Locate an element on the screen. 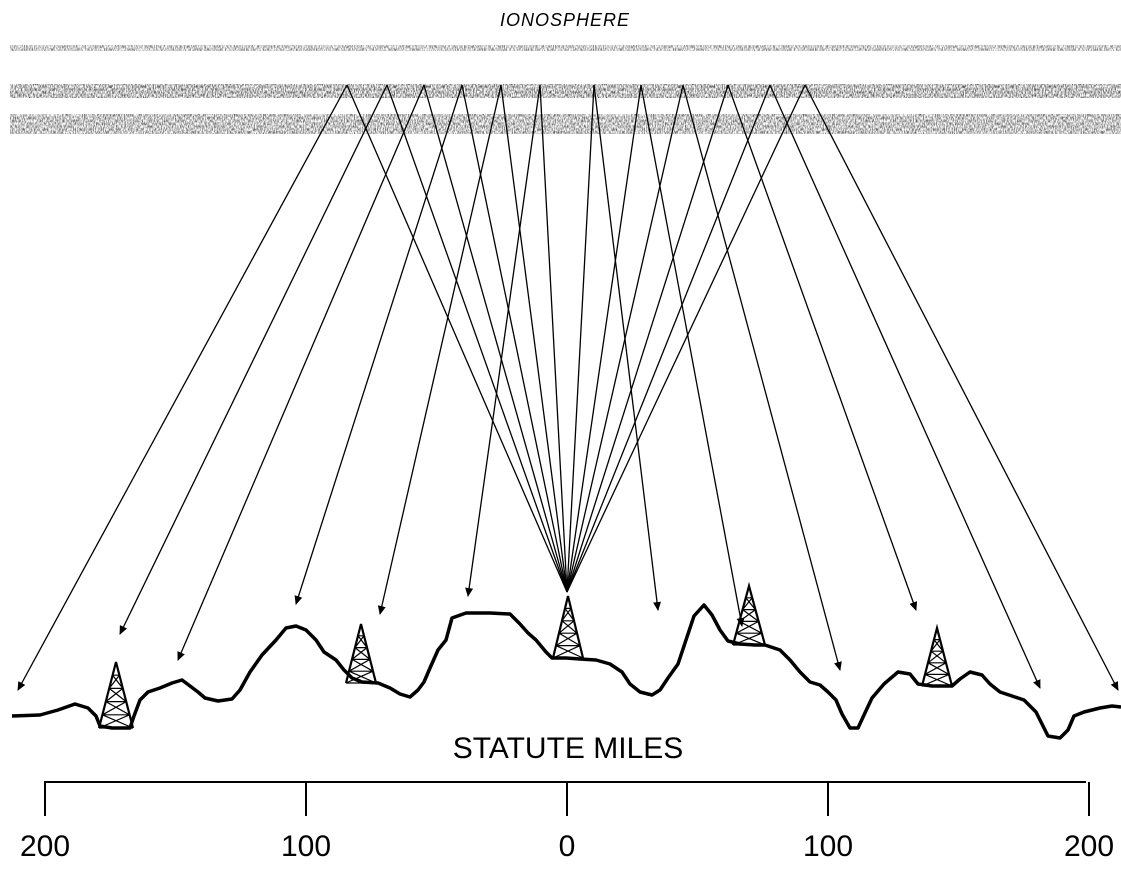  ionosphere-label: IONOSPHERE is located at coordinates (565, 20).